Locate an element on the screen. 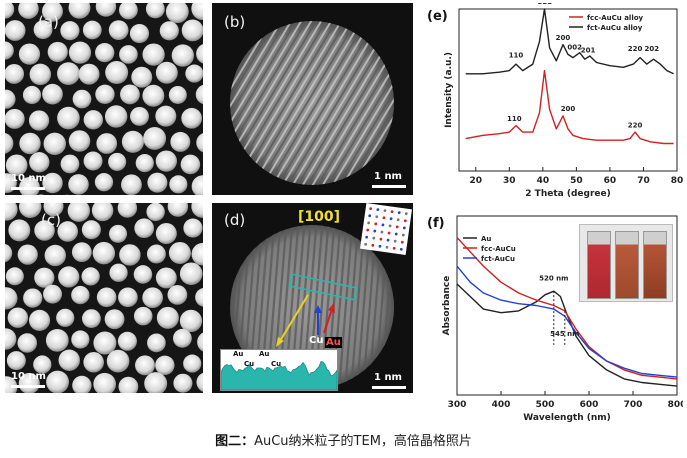 This screenshot has height=458, width=687. legend-entry: fcc-AuCu alloy is located at coordinates (615, 18).